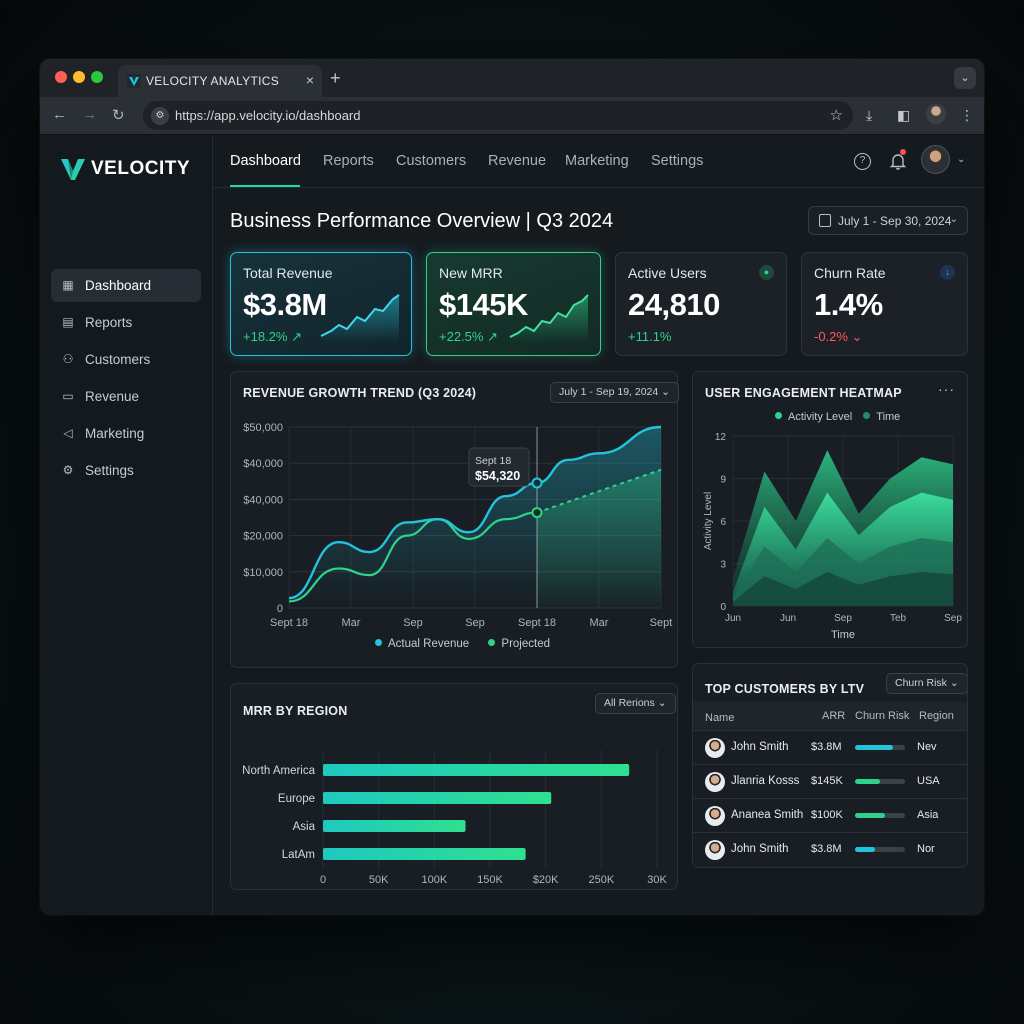 This screenshot has width=1024, height=1024. What do you see at coordinates (882, 716) in the screenshot?
I see `column-header-churn-risk: Churn Risk` at bounding box center [882, 716].